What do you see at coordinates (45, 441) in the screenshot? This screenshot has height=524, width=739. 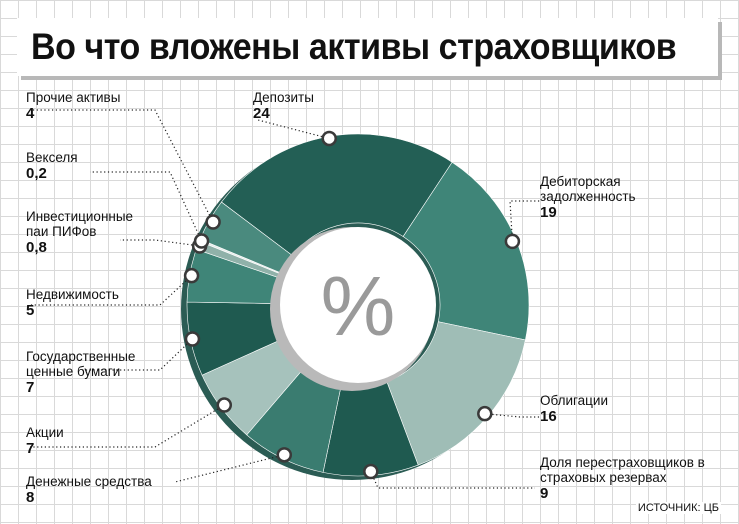 I see `label-aktsii: Акции 7` at bounding box center [45, 441].